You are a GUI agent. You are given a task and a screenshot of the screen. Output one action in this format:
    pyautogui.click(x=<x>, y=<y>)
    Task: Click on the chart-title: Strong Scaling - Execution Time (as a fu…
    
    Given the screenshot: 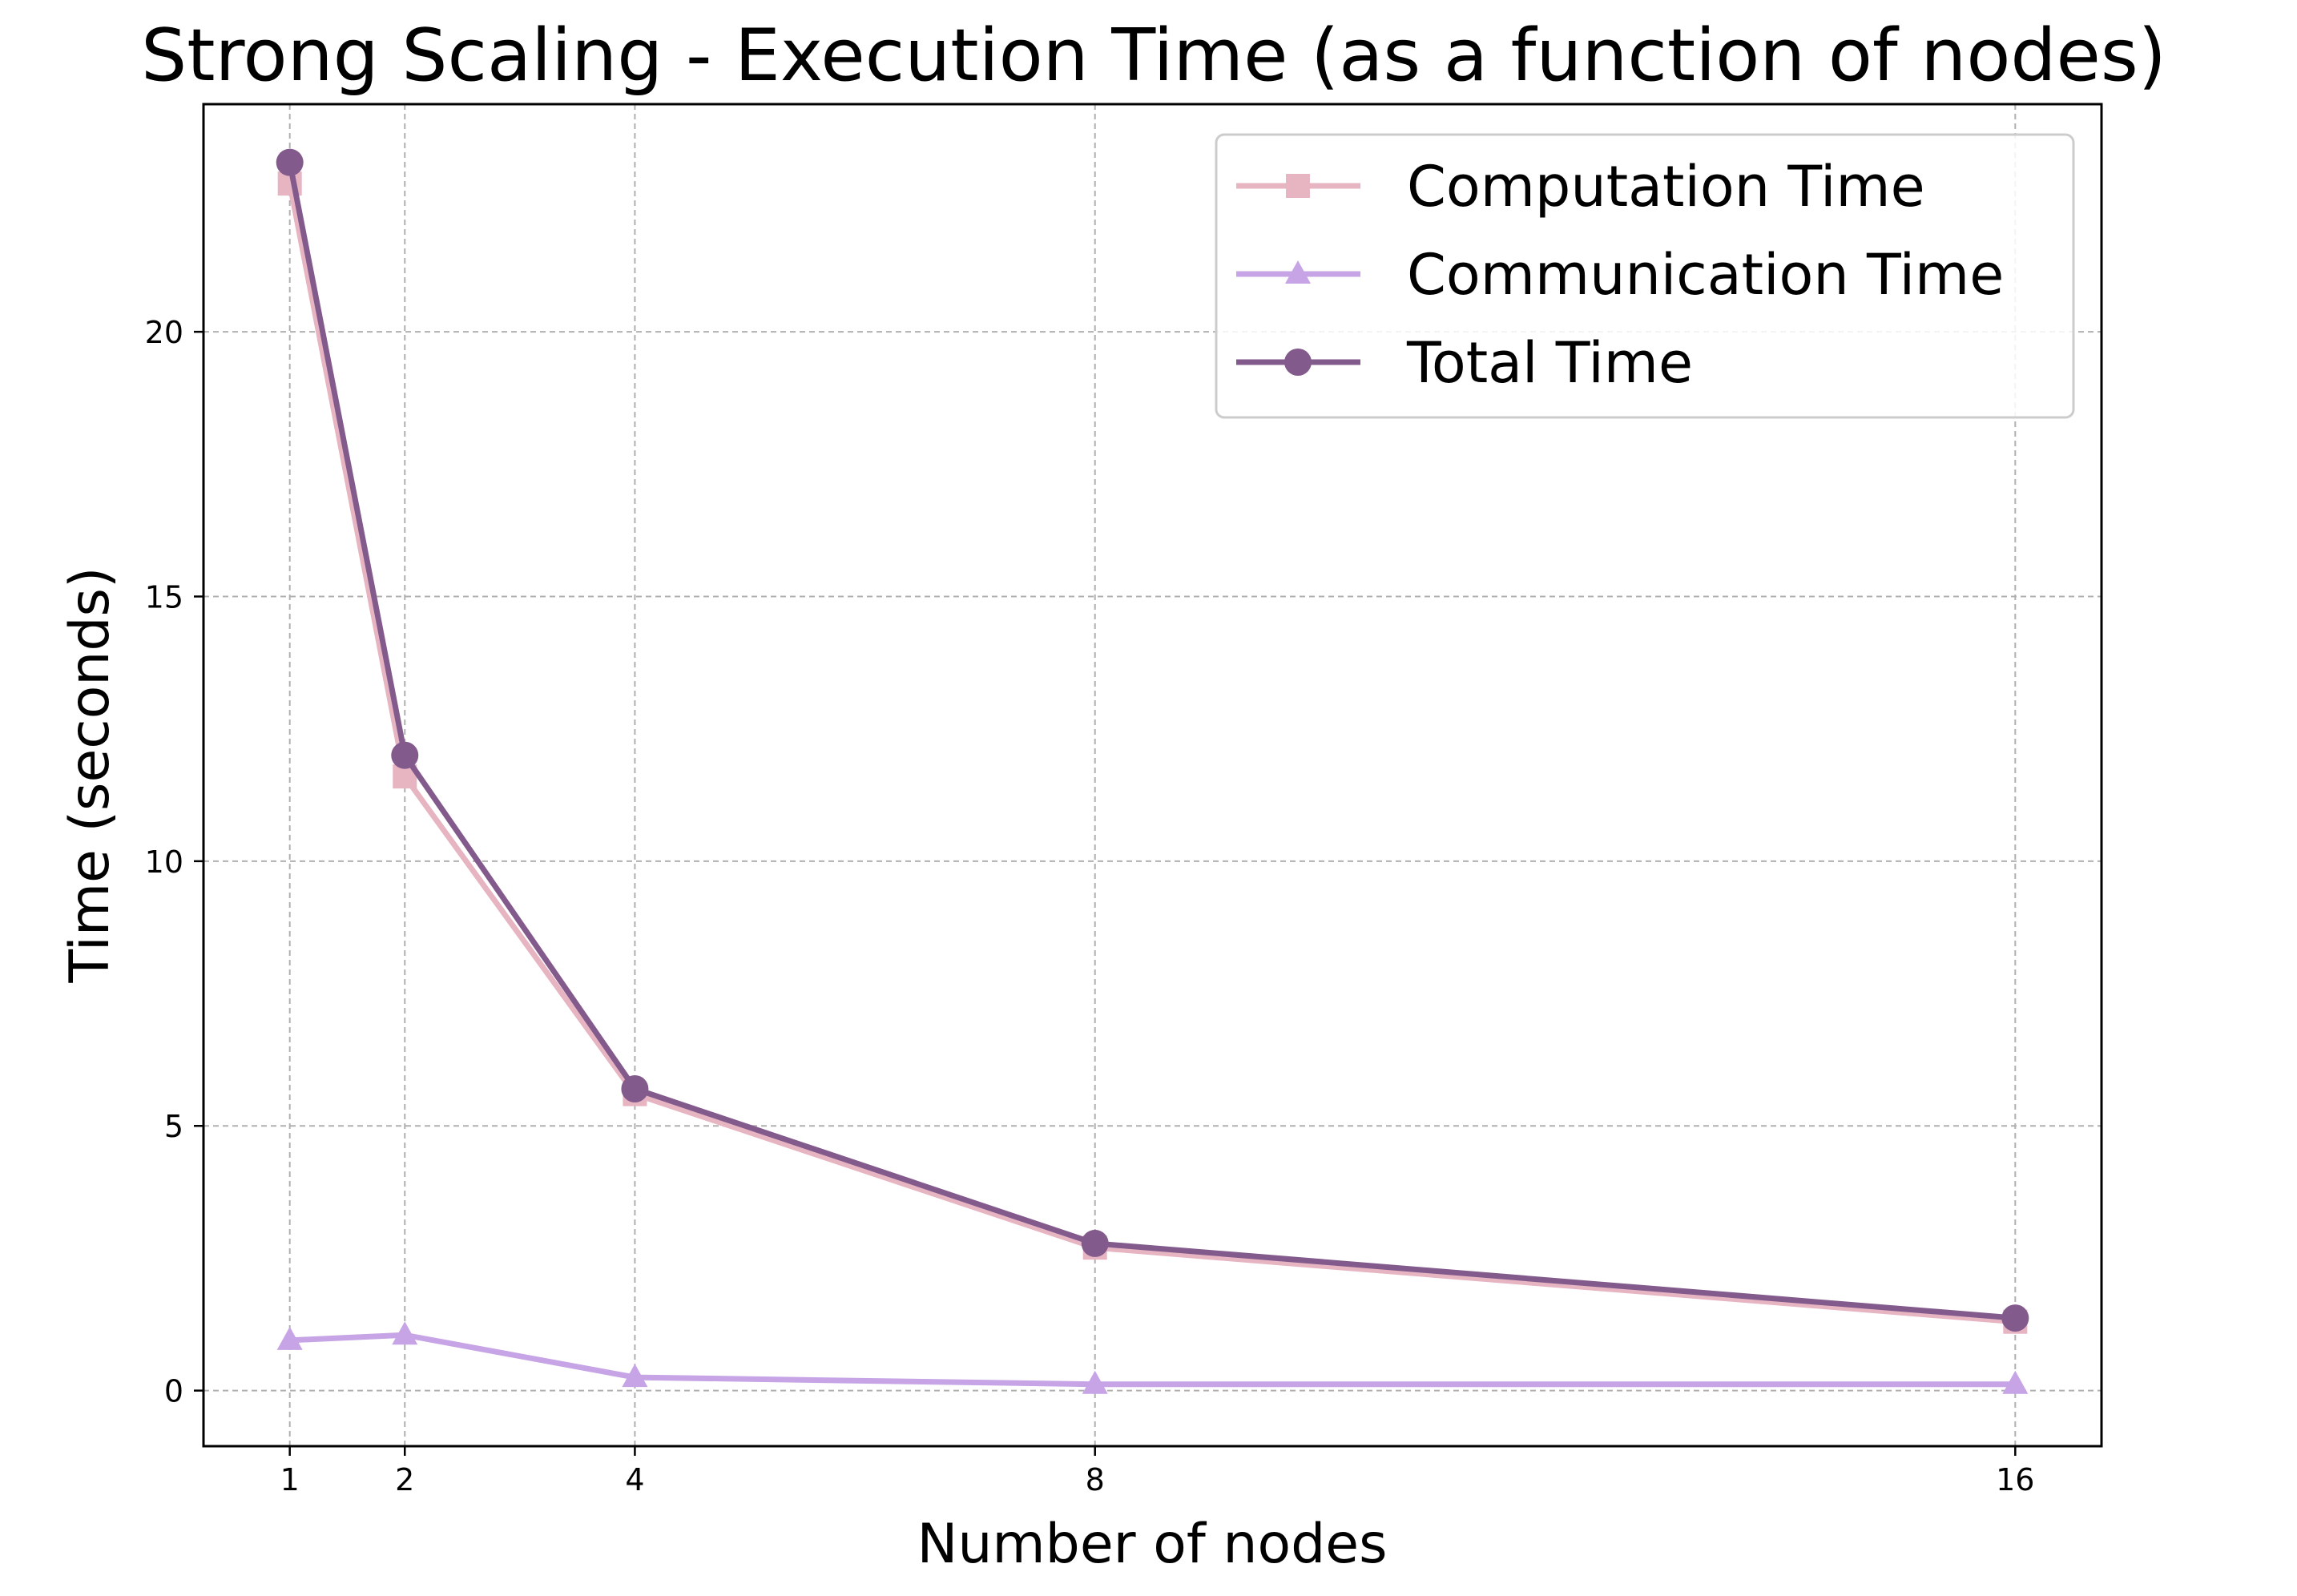 What is the action you would take?
    pyautogui.click(x=1153, y=56)
    